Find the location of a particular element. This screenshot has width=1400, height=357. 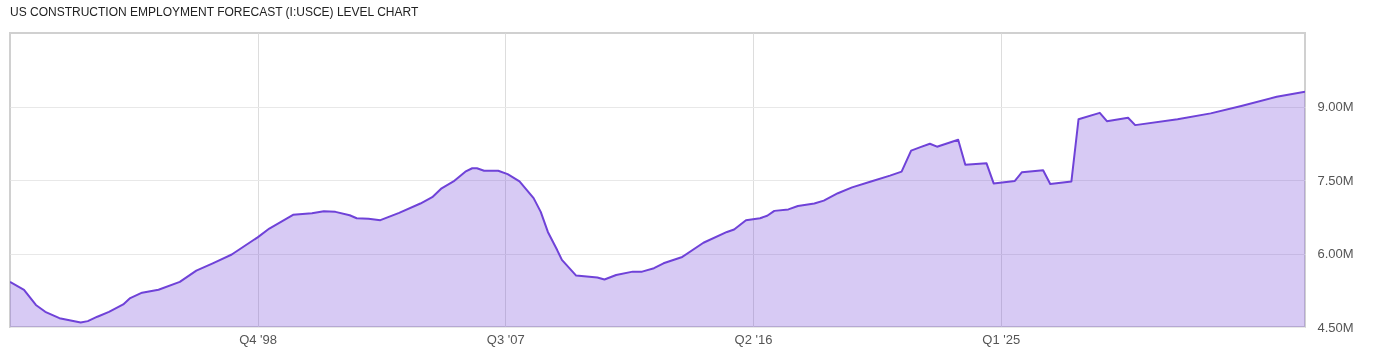

y-tick-label: 6.00M is located at coordinates (1335, 253).